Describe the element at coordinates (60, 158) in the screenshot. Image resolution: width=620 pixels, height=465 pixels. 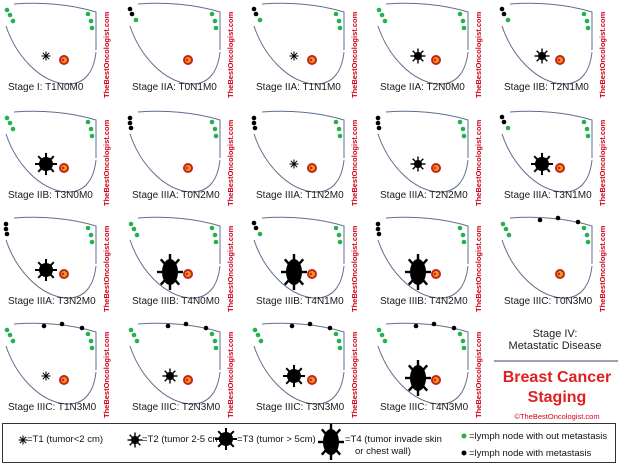
I see `staging-panel: Stage IIB: T3N0M0 TheBestOncologist.com` at that location.